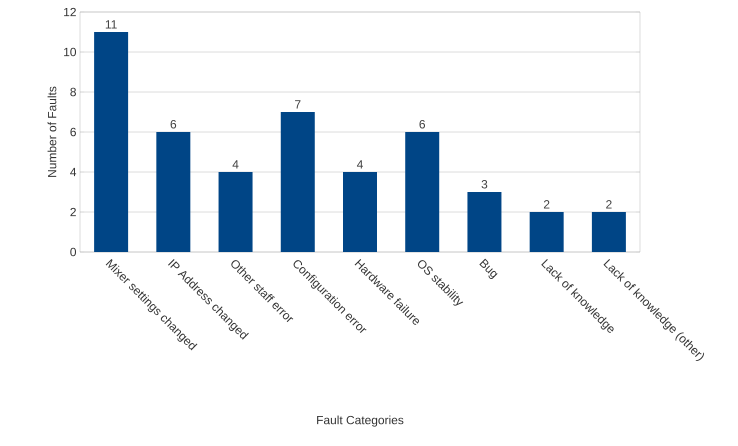 The image size is (738, 446). Describe the element at coordinates (70, 12) in the screenshot. I see `y-tick-label: 12` at that location.